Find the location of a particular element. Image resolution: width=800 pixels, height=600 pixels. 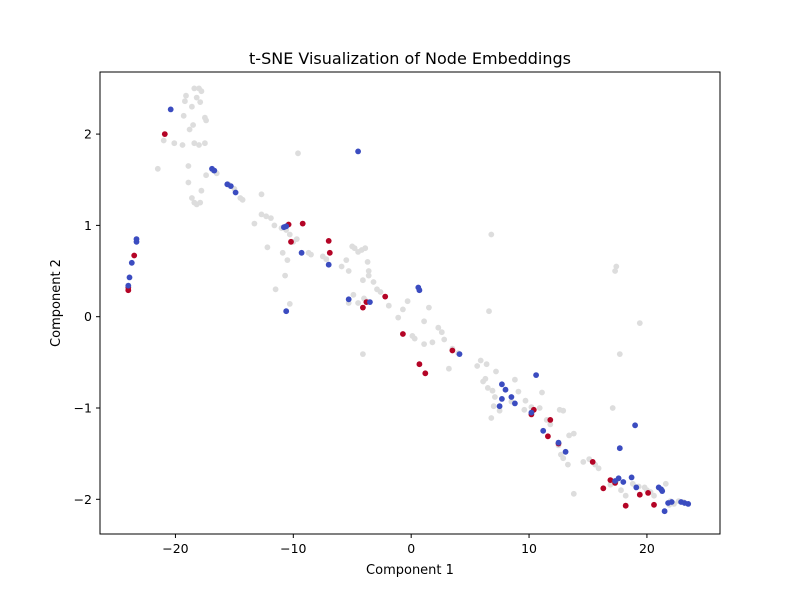

x-tick-label: −10 is located at coordinates (293, 548).